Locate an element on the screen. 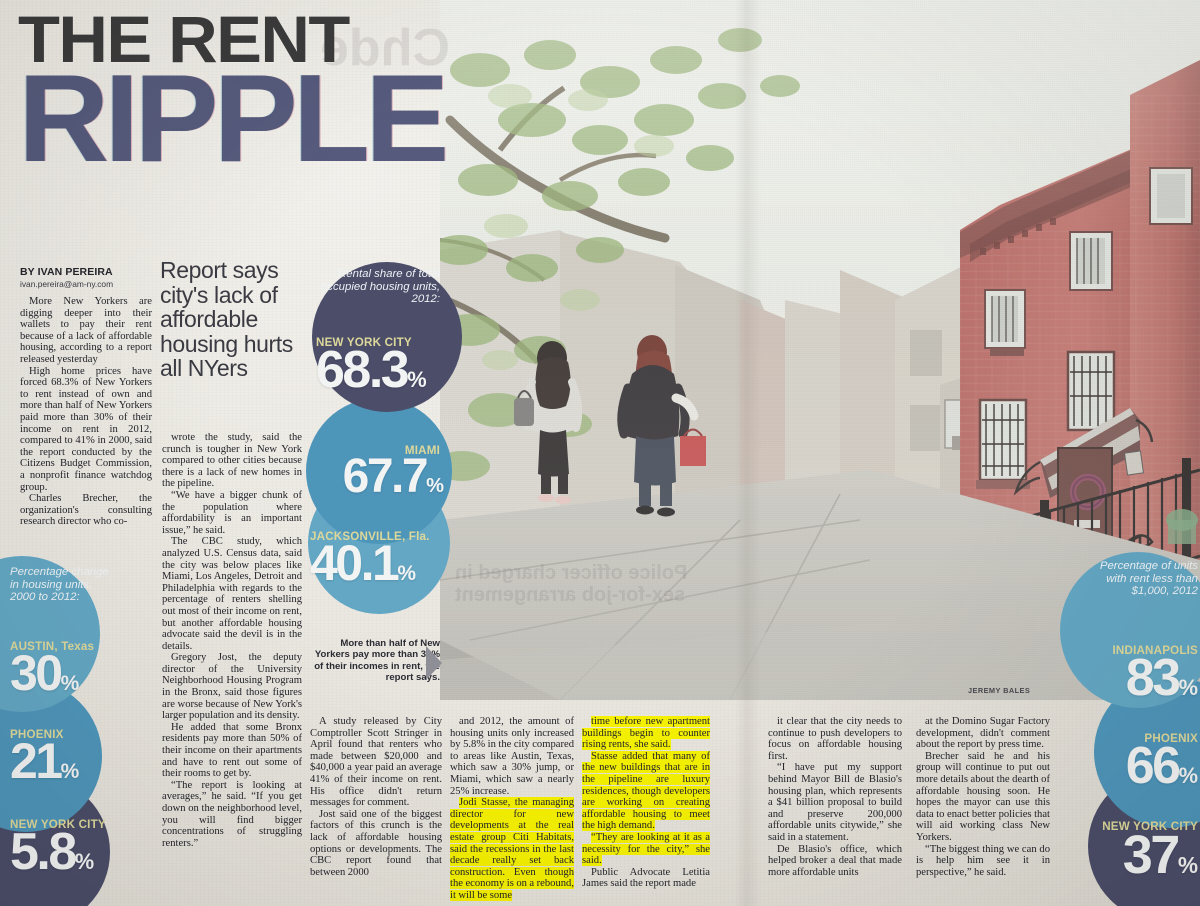 The height and width of the screenshot is (906, 1200). byline-email: ivan.pereira@am-ny.com is located at coordinates (67, 284).